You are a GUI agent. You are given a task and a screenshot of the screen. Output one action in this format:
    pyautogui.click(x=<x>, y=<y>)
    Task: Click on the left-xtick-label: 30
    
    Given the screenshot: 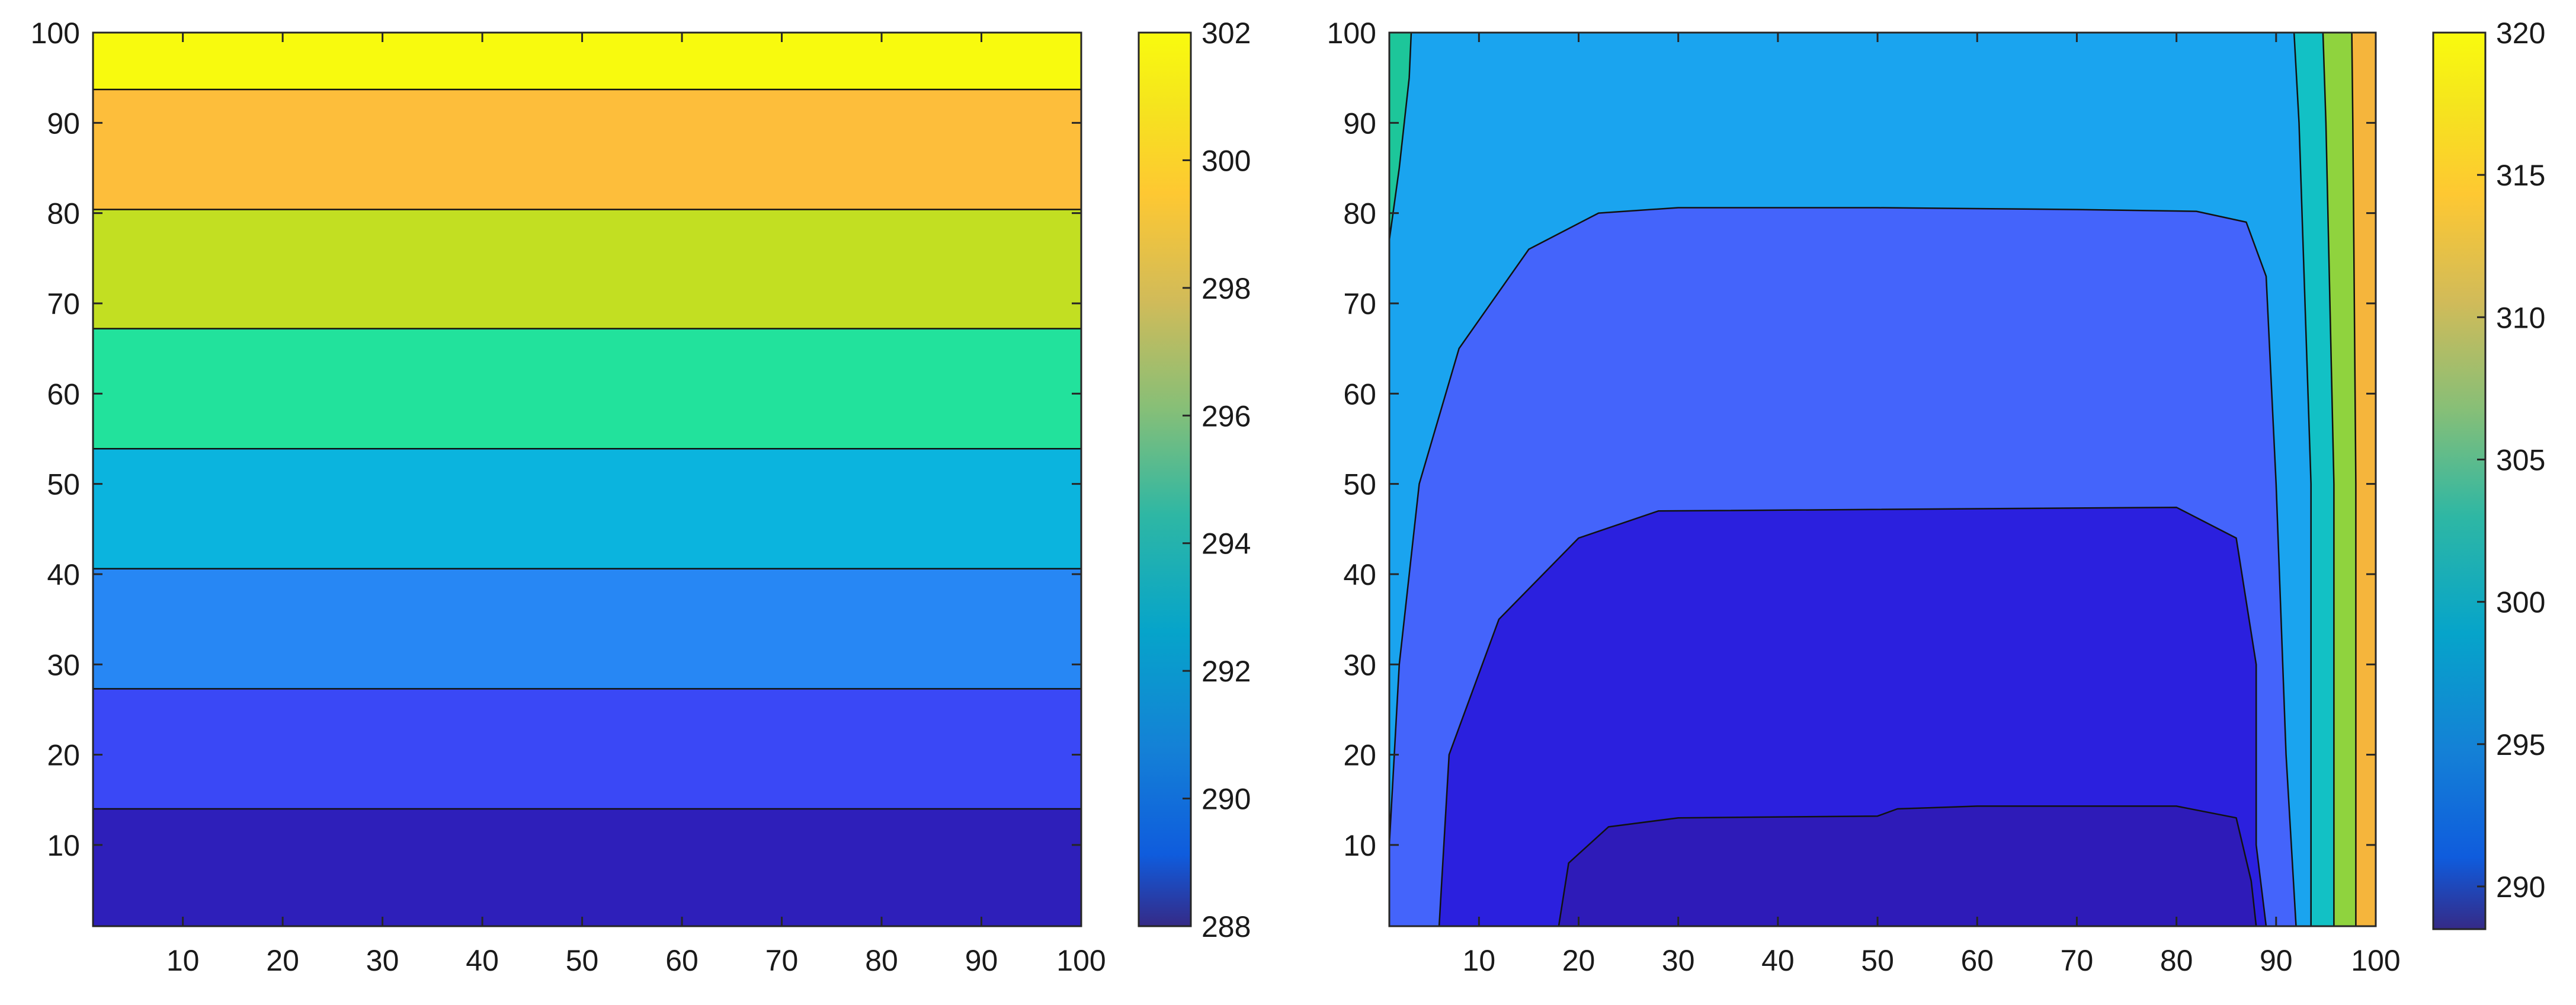 What is the action you would take?
    pyautogui.click(x=382, y=961)
    